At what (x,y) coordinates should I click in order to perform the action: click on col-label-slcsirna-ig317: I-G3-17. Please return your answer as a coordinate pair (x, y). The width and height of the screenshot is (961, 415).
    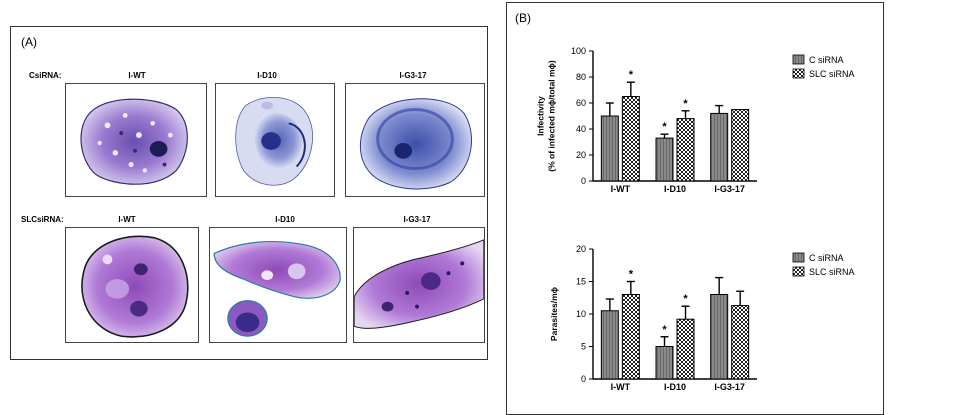
    Looking at the image, I should click on (417, 219).